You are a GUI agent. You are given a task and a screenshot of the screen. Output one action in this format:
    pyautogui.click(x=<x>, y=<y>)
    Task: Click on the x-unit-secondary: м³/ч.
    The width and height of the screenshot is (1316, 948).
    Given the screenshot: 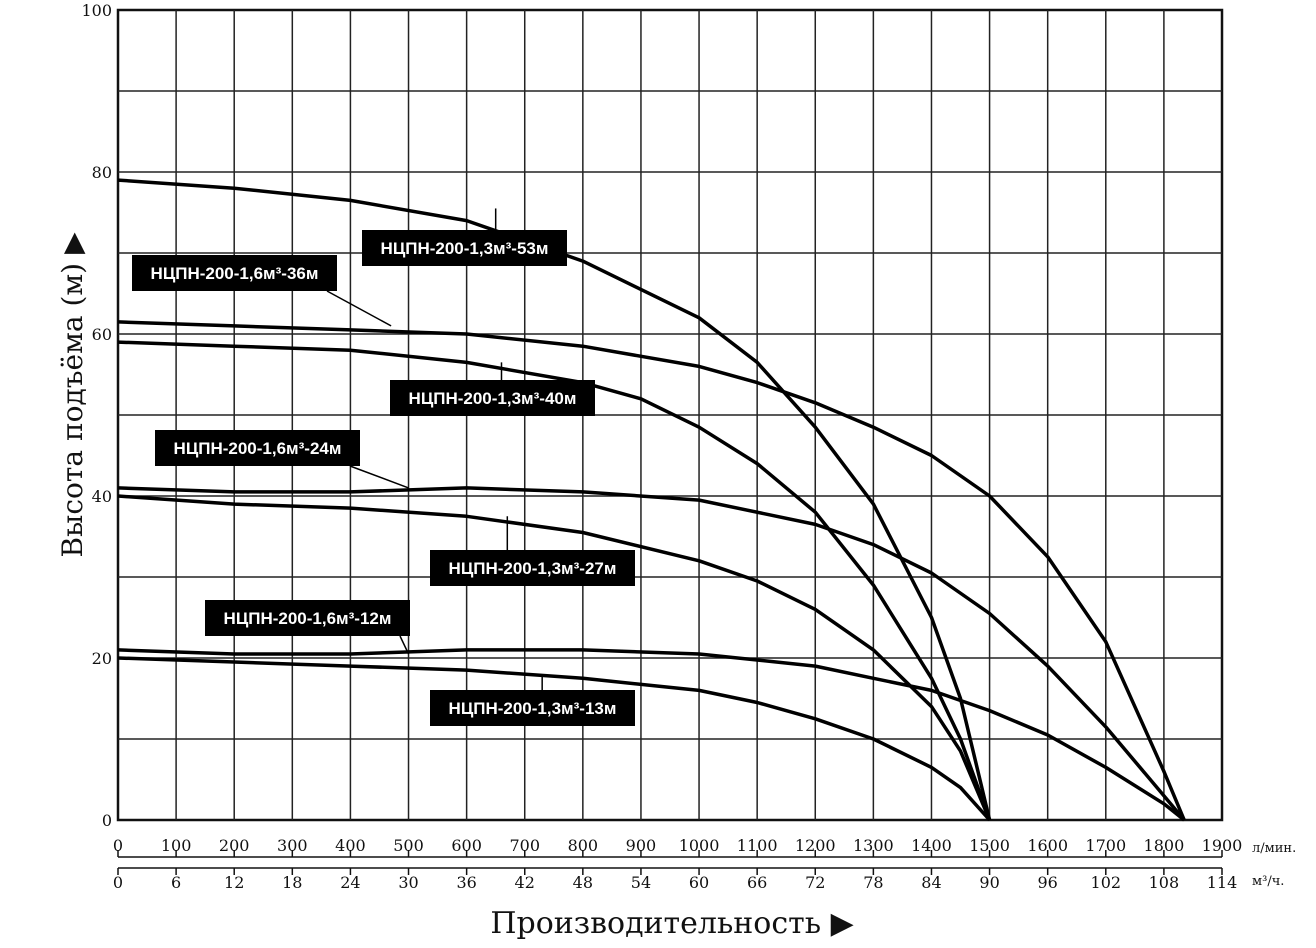 What is the action you would take?
    pyautogui.click(x=1268, y=881)
    